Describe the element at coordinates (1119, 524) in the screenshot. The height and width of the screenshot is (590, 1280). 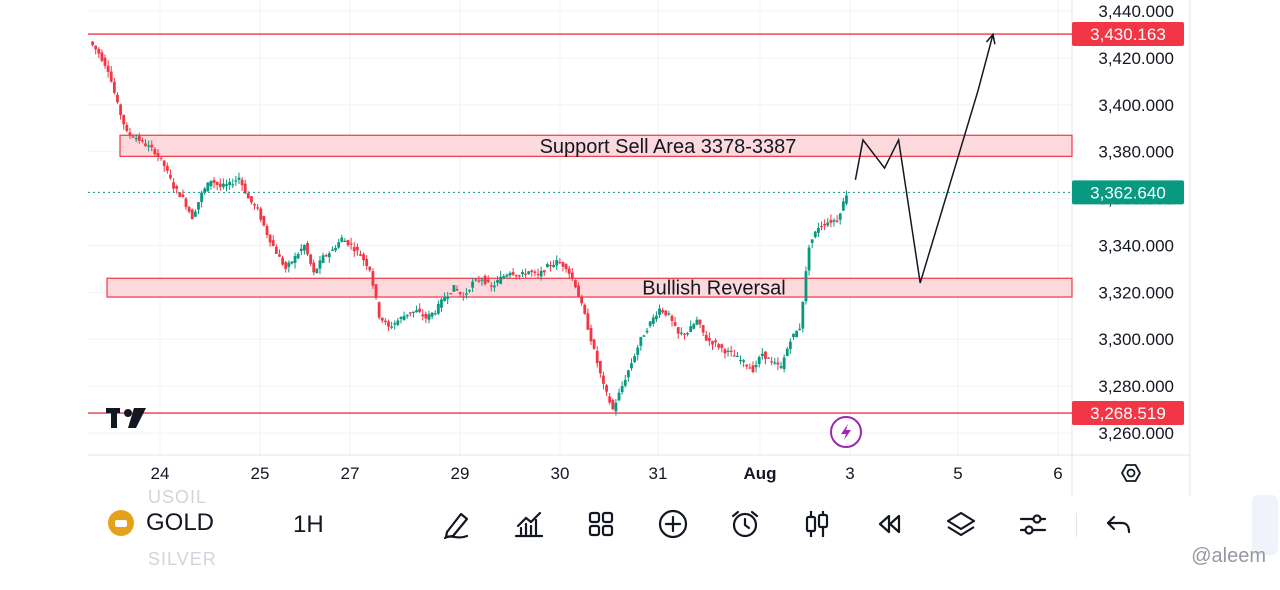
I see `undo-icon` at that location.